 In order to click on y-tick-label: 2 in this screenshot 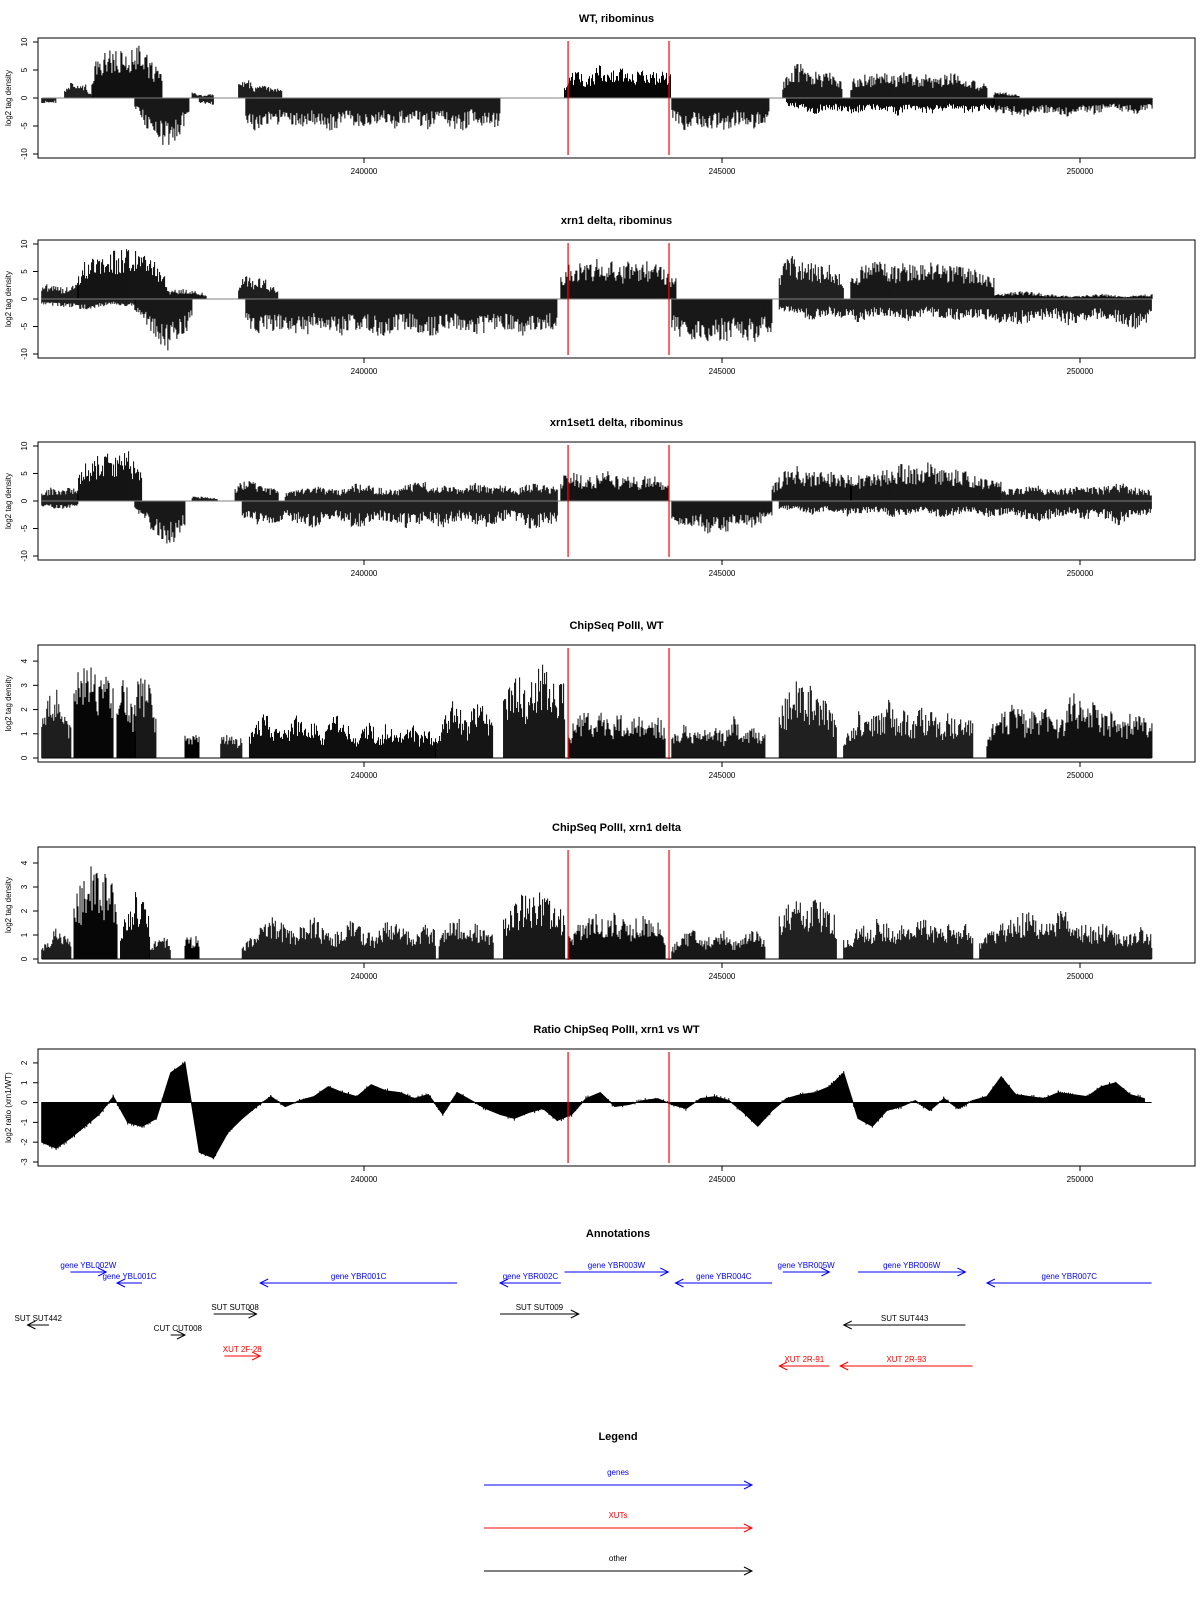, I will do `click(24, 709)`.